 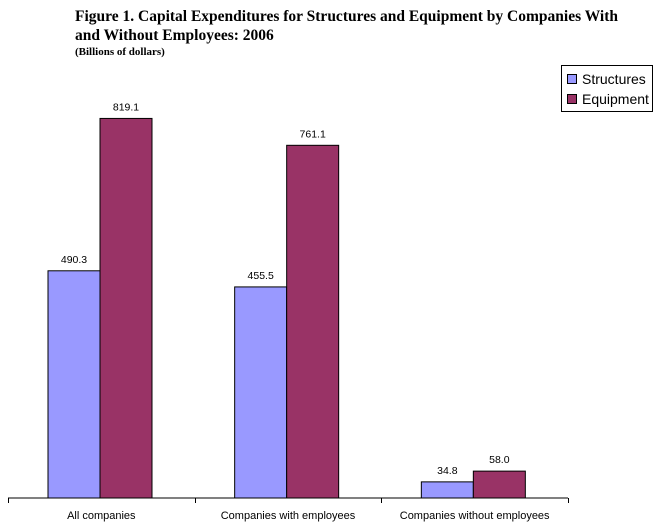 I want to click on data-label: 58.0, so click(x=499, y=460).